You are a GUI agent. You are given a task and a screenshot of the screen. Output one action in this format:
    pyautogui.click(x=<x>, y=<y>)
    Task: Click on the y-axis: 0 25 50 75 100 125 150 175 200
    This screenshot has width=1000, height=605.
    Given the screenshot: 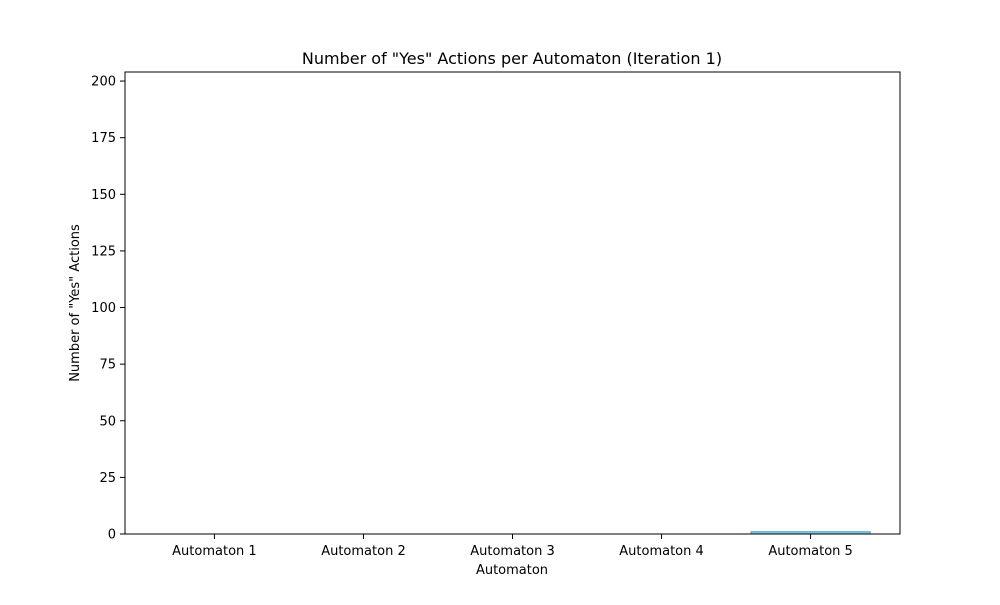 What is the action you would take?
    pyautogui.click(x=108, y=309)
    